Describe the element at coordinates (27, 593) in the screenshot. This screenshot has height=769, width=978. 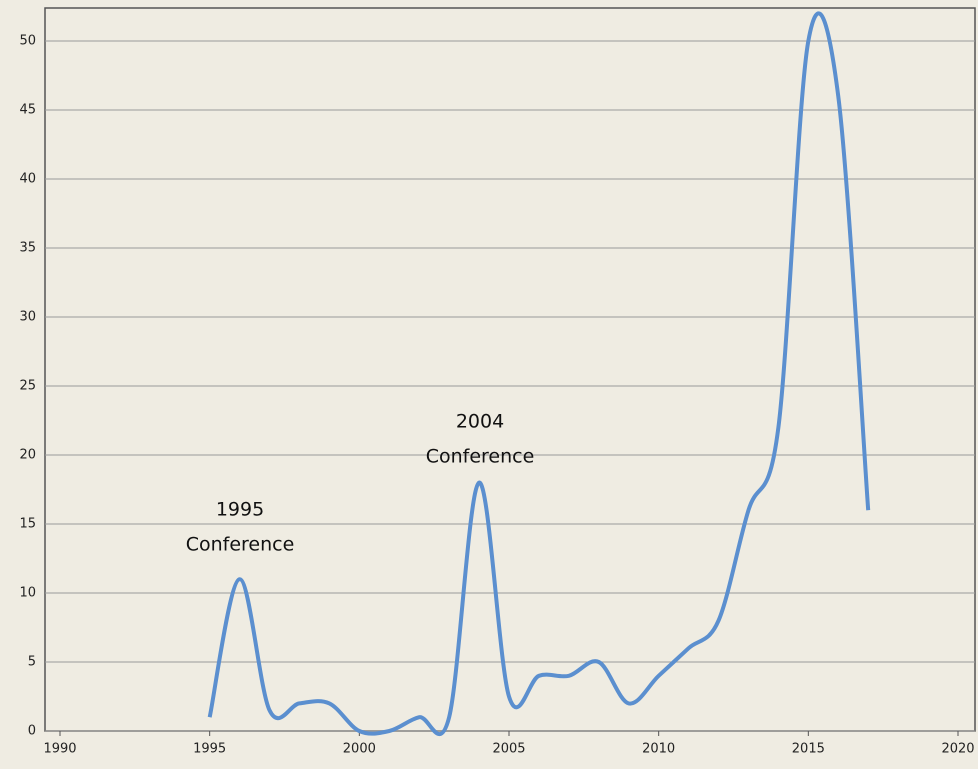
I see `y-tick-label: 10` at that location.